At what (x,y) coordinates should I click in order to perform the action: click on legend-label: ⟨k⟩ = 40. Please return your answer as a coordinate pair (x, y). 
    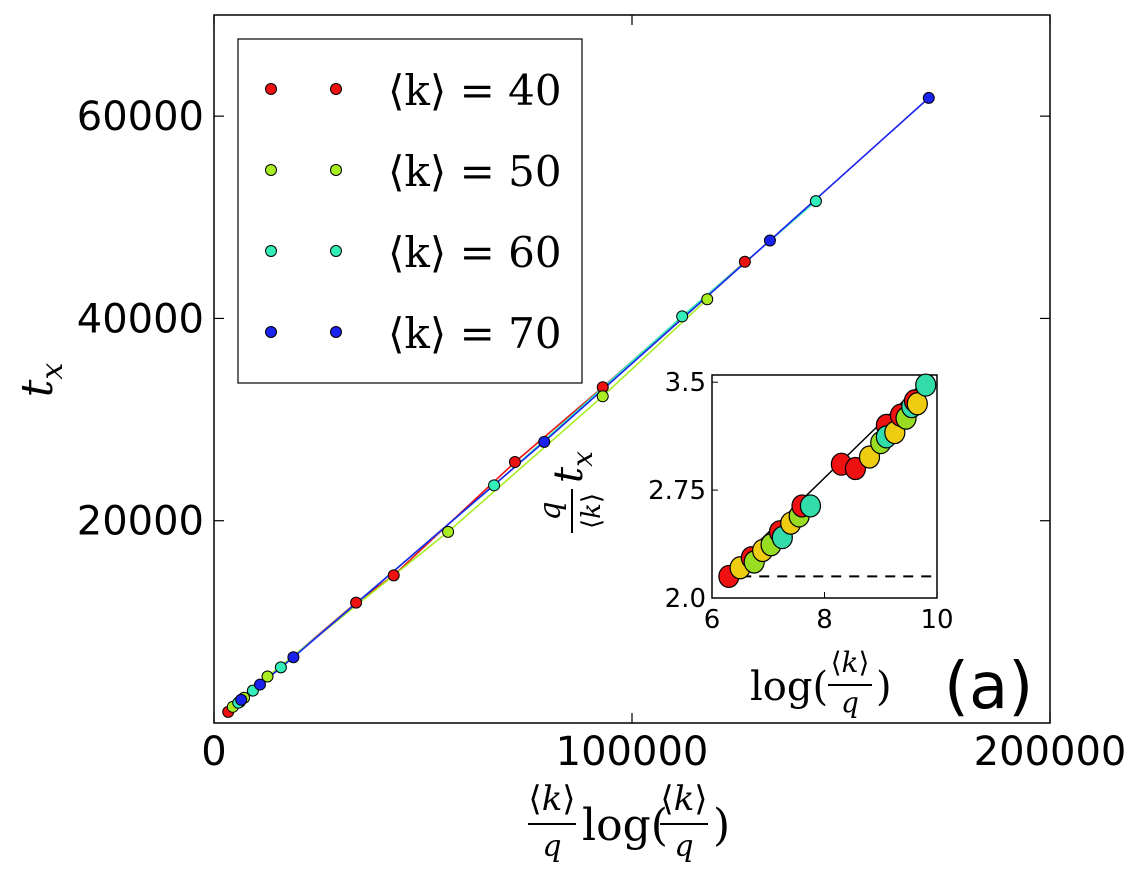
    Looking at the image, I should click on (475, 90).